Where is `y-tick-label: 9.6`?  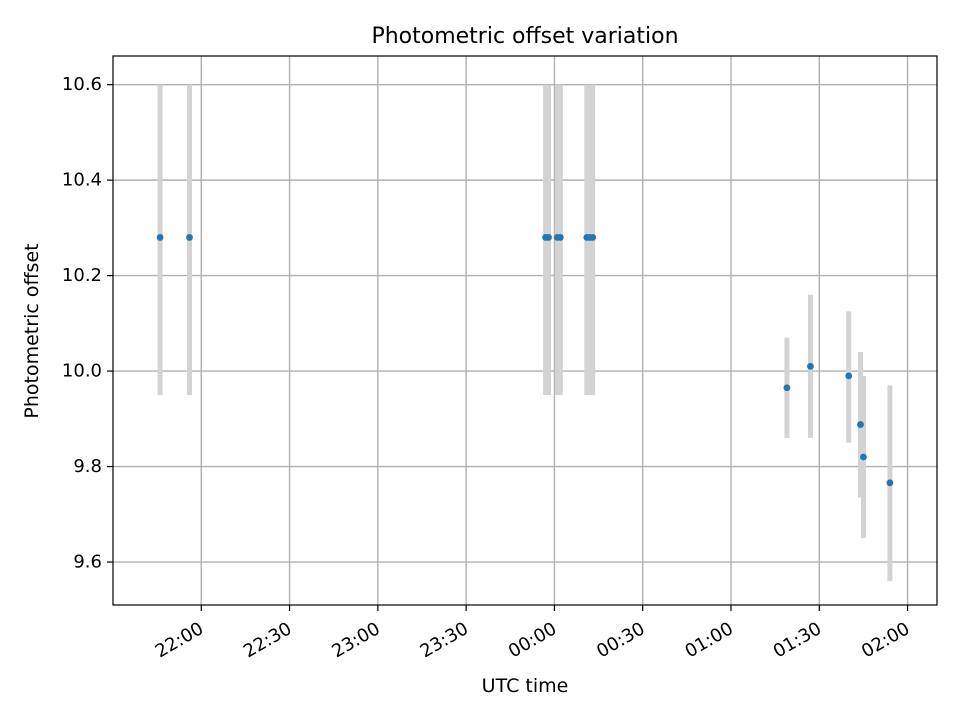 y-tick-label: 9.6 is located at coordinates (87, 562).